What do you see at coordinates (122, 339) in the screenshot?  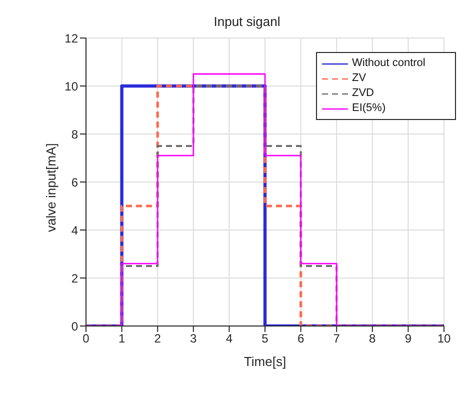 I see `x-tick-label: 1` at bounding box center [122, 339].